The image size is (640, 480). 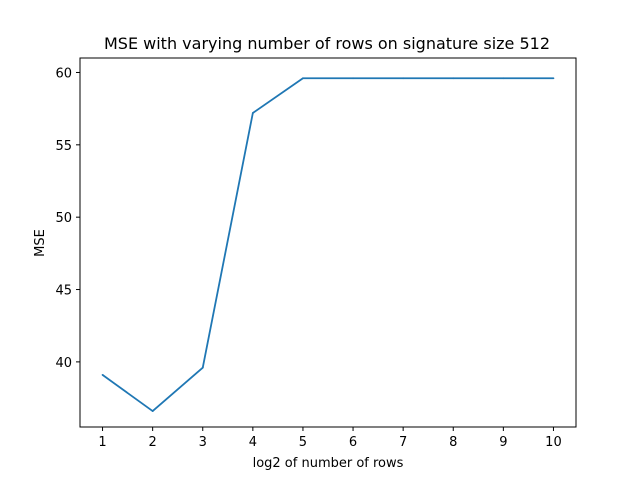 I want to click on y-tick-label: 55, so click(x=63, y=146).